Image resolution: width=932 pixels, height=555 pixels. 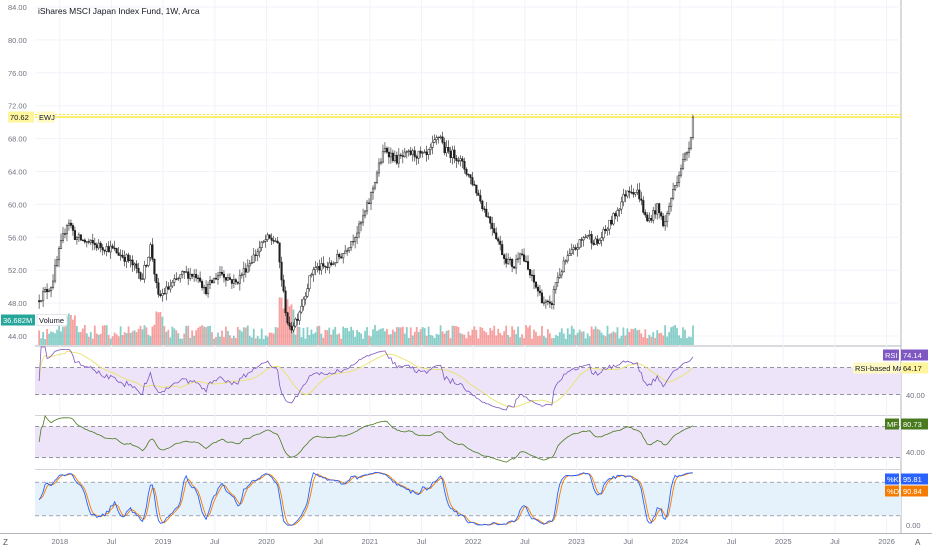 I want to click on indicator-tick-label: 0.00, so click(x=913, y=525).